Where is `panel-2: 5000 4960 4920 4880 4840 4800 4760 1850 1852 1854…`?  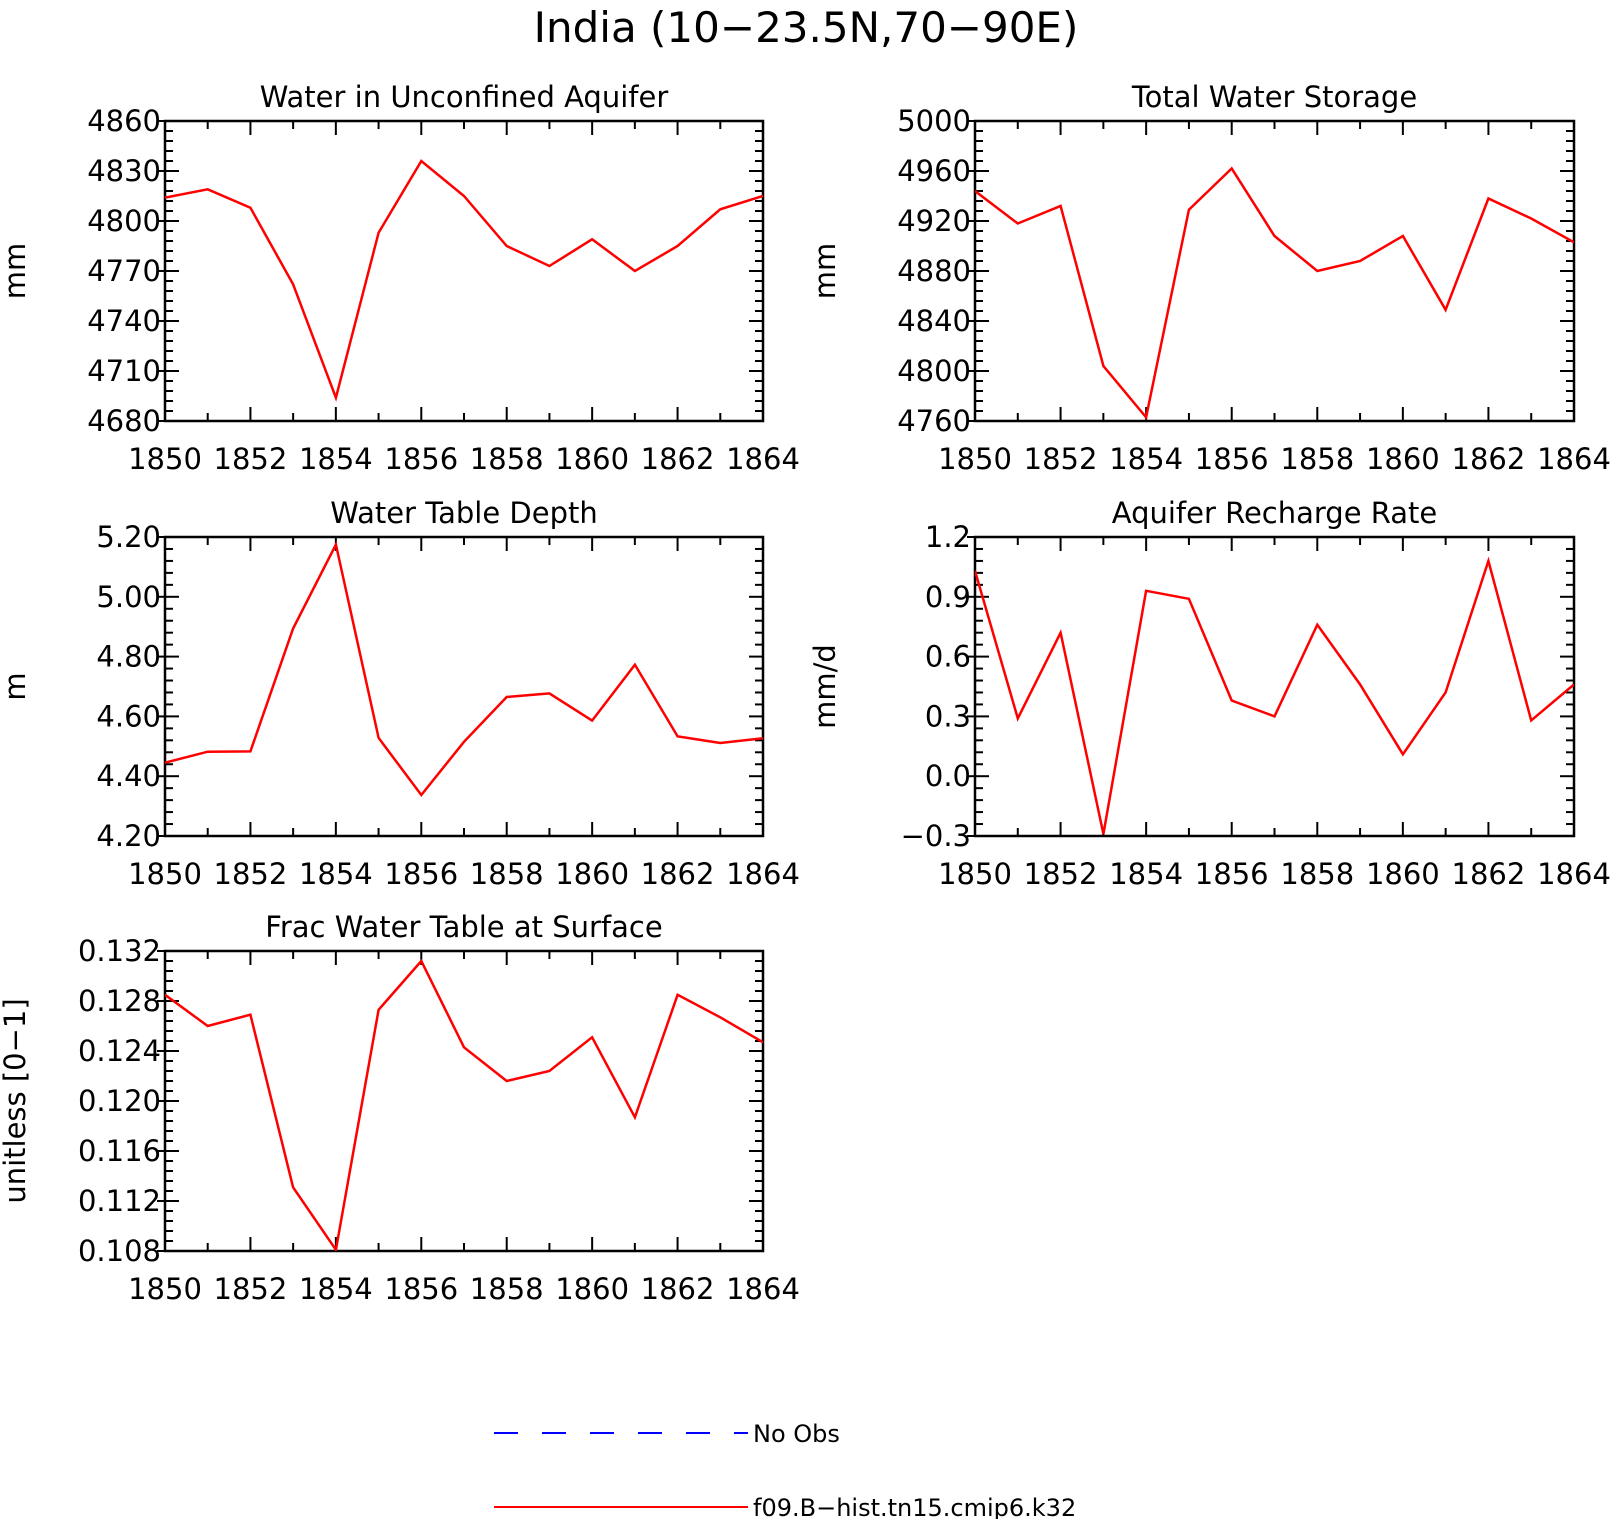 panel-2: 5000 4960 4920 4880 4840 4800 4760 1850 1852 1854… is located at coordinates (1209, 278).